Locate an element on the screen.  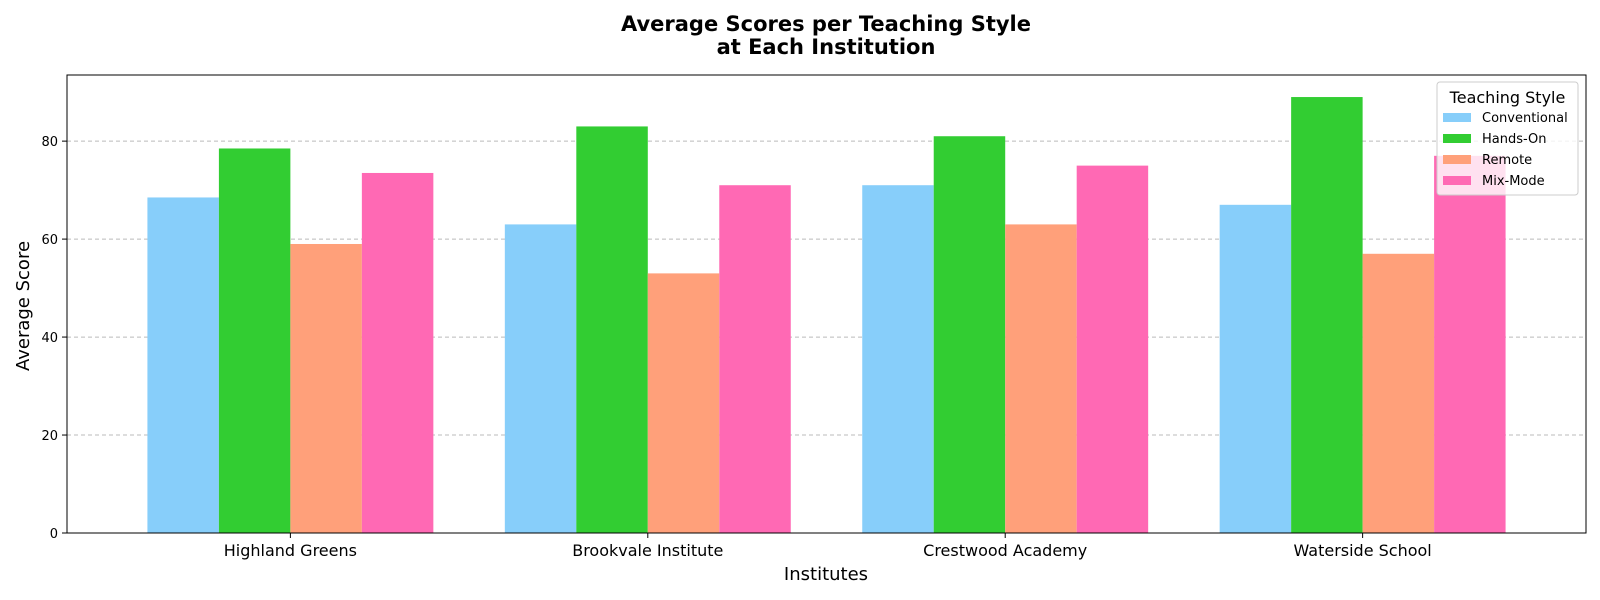
legend-item-label: Remote is located at coordinates (1507, 160).